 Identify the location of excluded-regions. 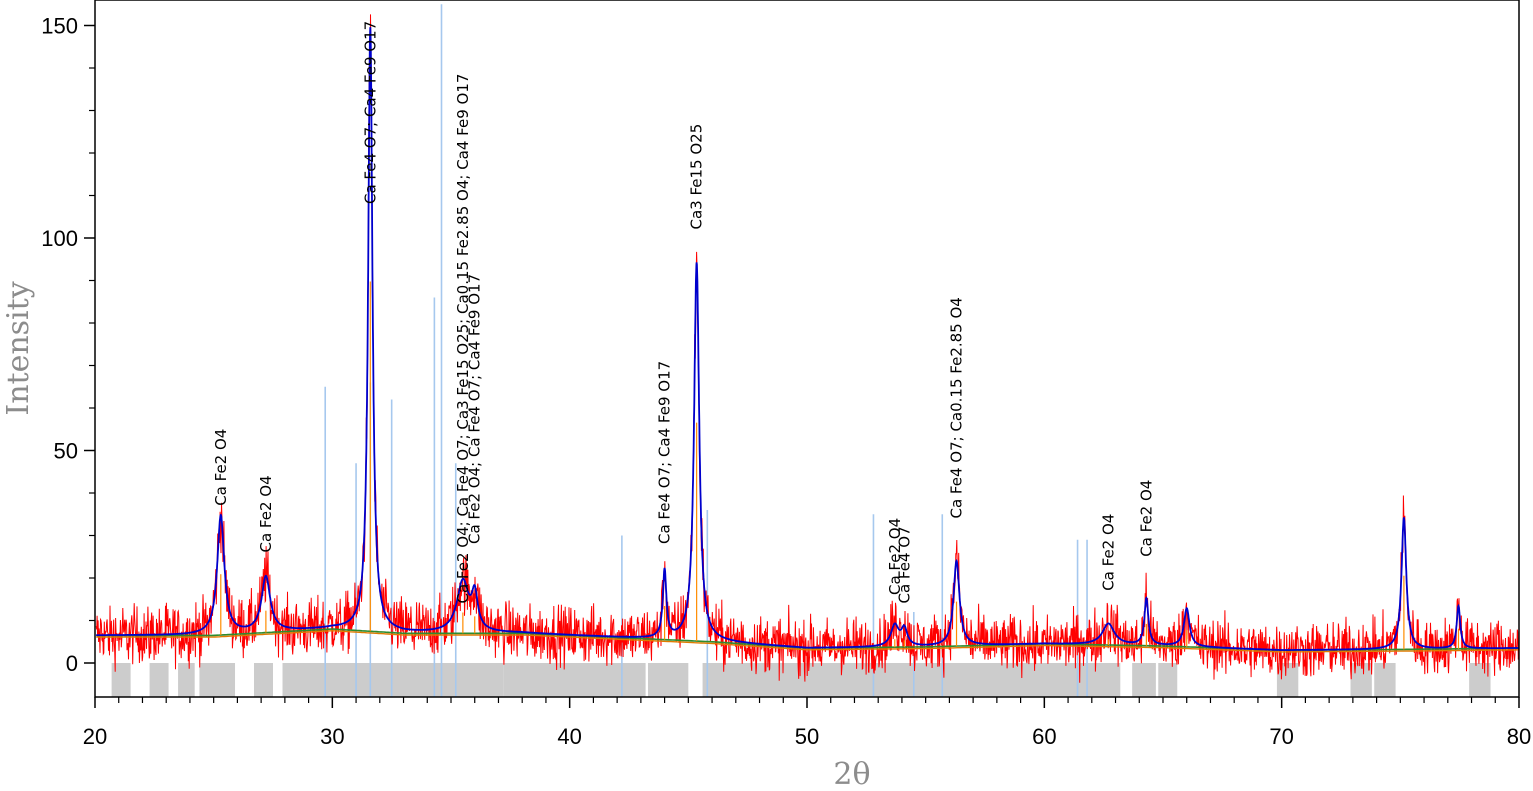
(801, 680).